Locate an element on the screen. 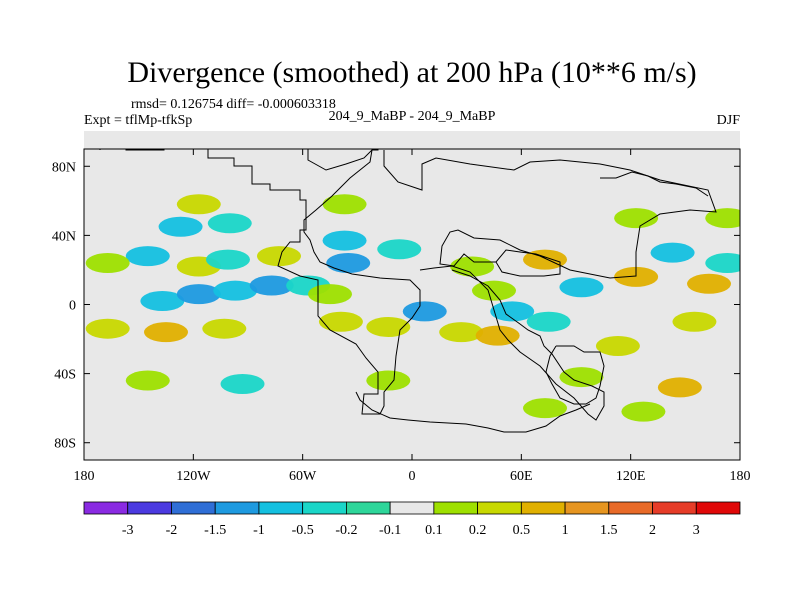 Image resolution: width=800 pixels, height=600 pixels. colorbar-label: -3 is located at coordinates (128, 530).